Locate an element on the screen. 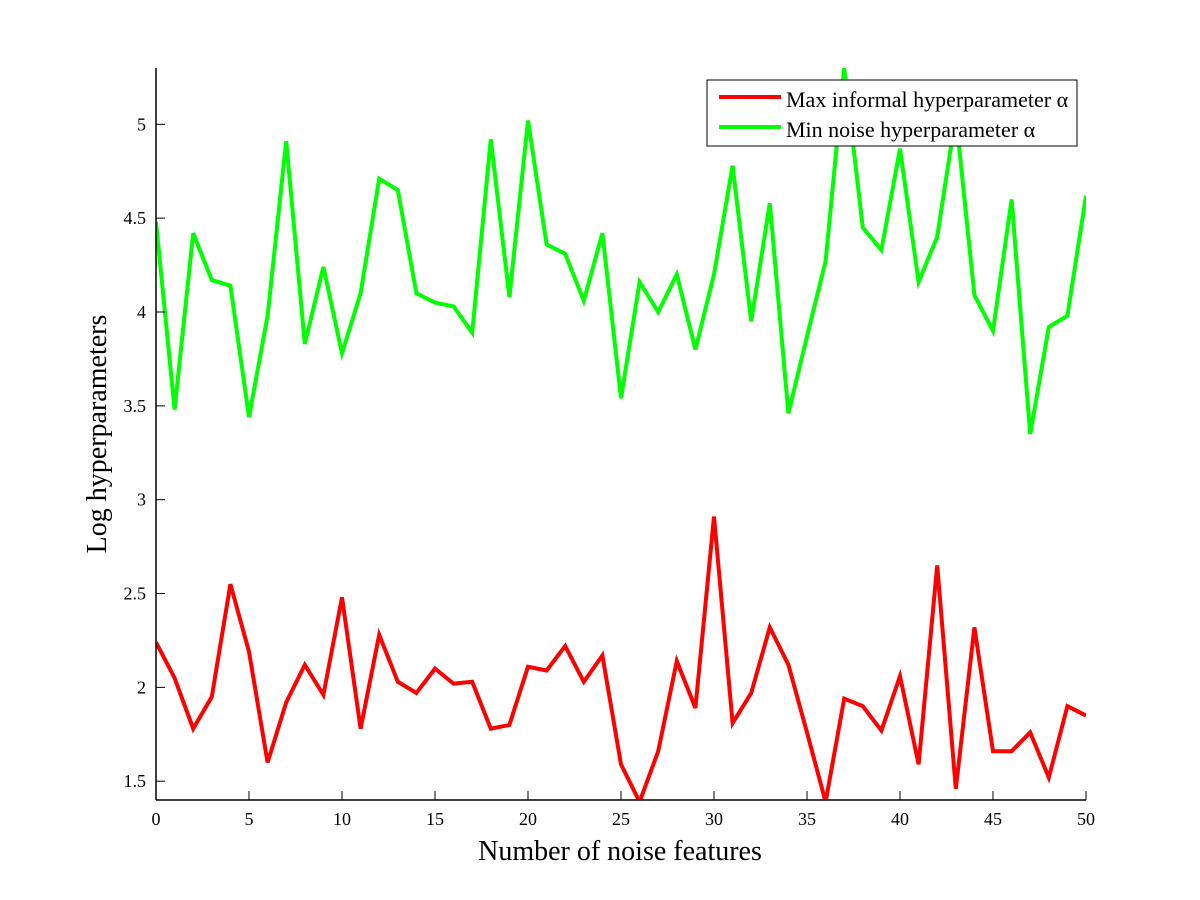  y-tick-label: 3 is located at coordinates (141, 500).